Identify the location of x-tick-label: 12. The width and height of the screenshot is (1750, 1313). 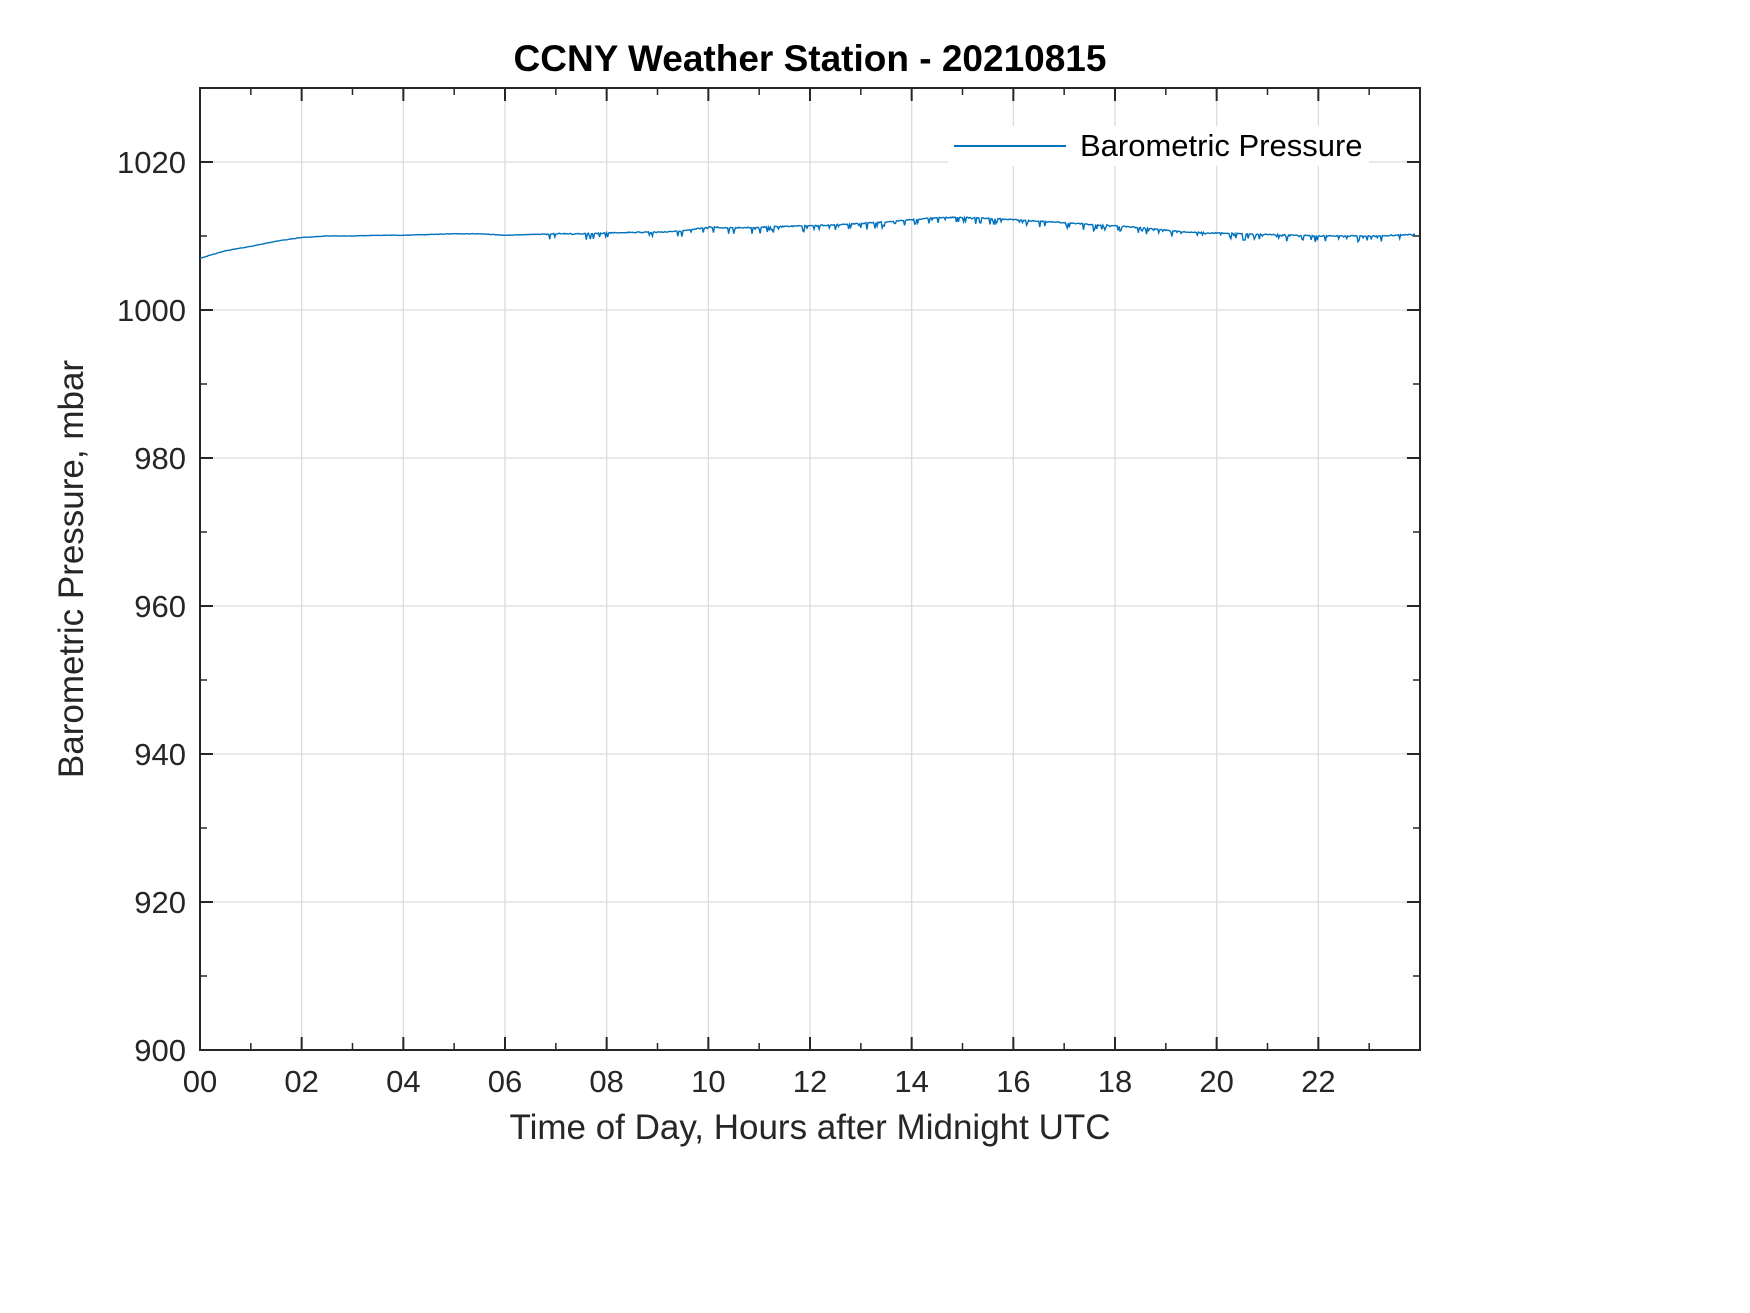
(810, 1081).